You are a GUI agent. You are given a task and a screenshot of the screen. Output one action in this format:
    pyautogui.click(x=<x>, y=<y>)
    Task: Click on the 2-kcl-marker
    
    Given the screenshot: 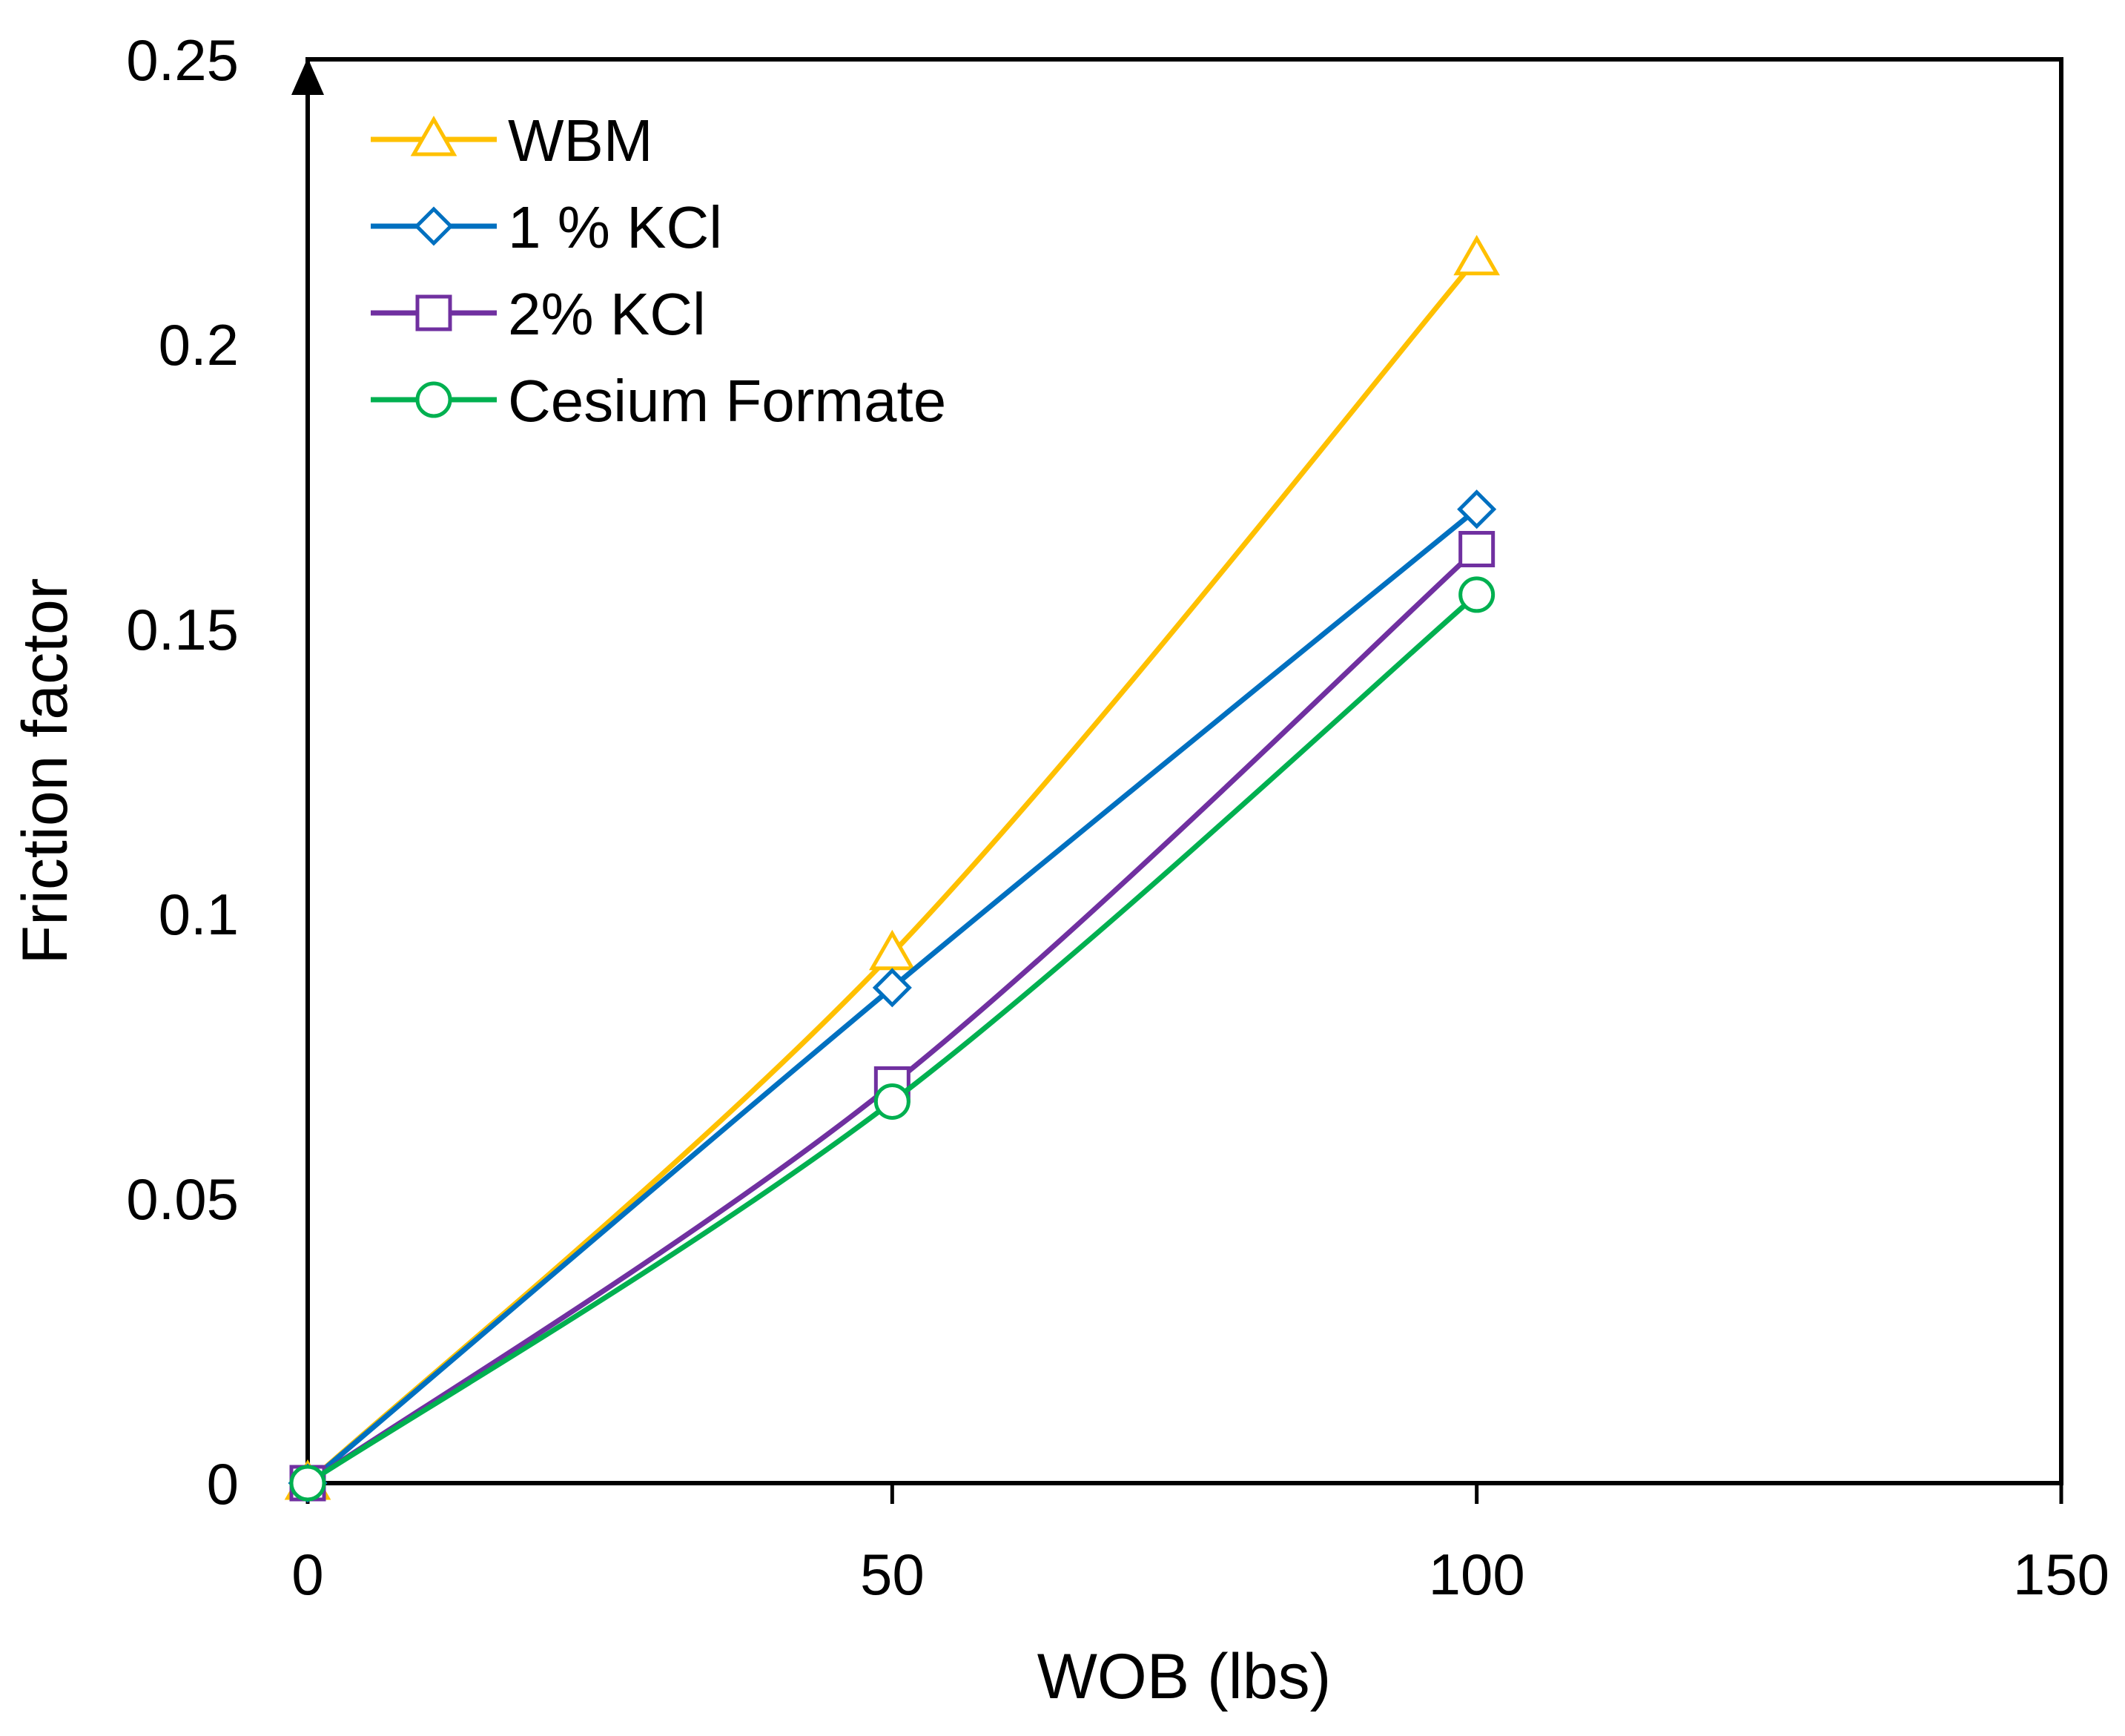 What is the action you would take?
    pyautogui.click(x=1477, y=549)
    